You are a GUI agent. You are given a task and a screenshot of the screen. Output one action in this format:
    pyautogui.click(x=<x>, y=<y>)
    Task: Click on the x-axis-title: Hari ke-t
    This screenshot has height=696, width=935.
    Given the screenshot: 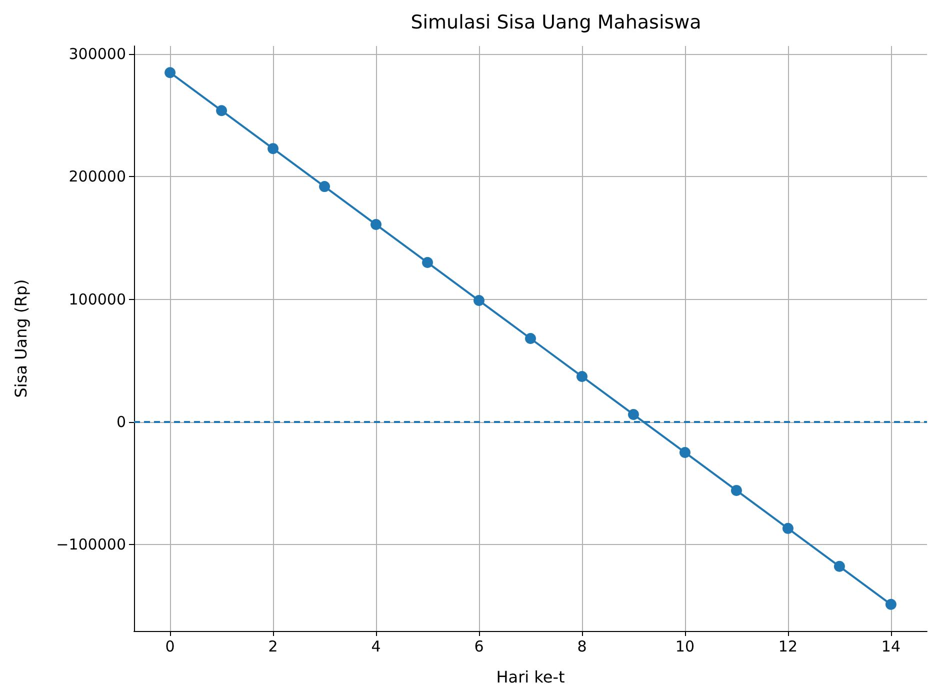 What is the action you would take?
    pyautogui.click(x=530, y=677)
    